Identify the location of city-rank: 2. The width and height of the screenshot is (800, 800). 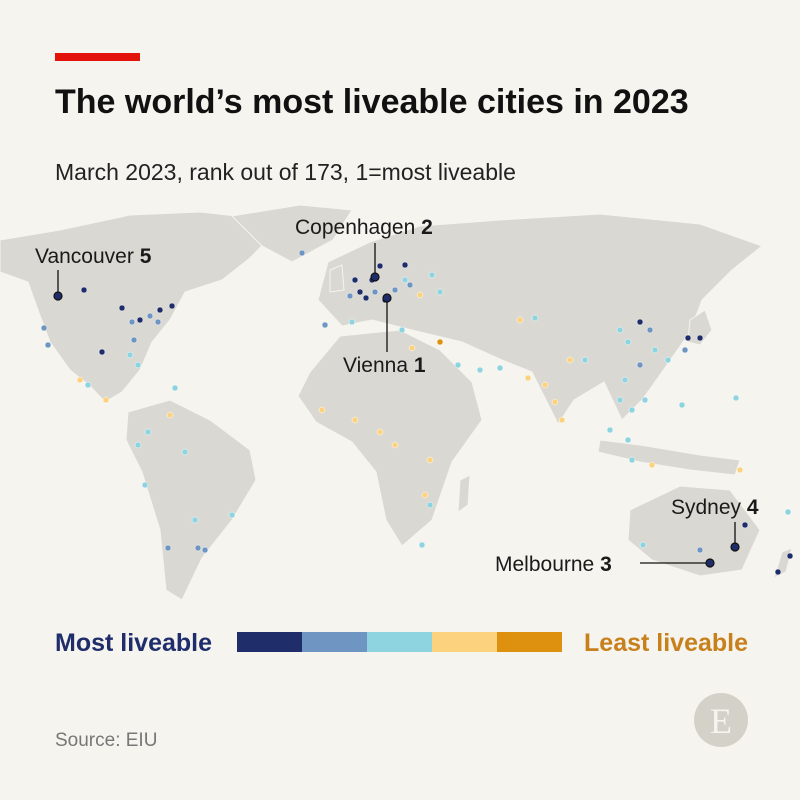
(427, 227).